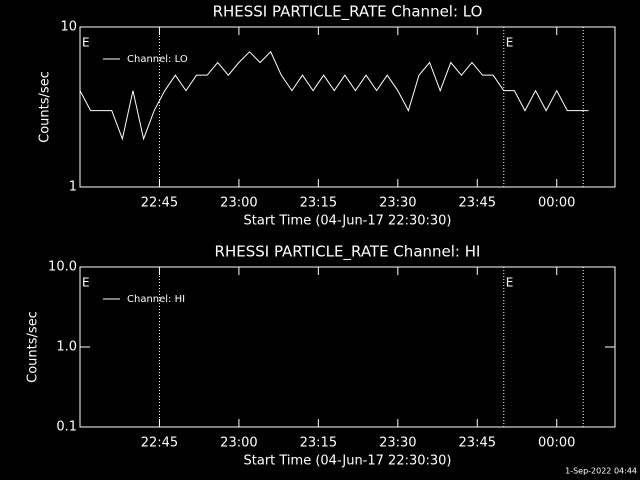 This screenshot has width=640, height=480. Describe the element at coordinates (62, 267) in the screenshot. I see `y-tick-label: 10.0` at that location.